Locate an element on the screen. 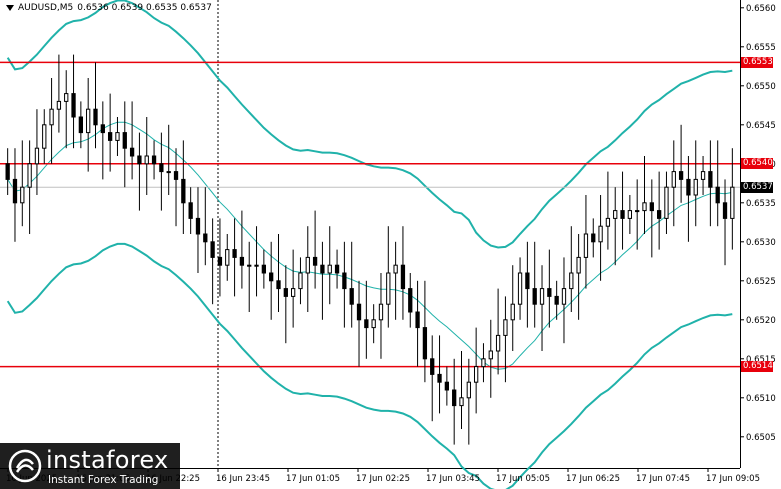 The image size is (781, 489). watermark-brand: instaforex is located at coordinates (107, 460).